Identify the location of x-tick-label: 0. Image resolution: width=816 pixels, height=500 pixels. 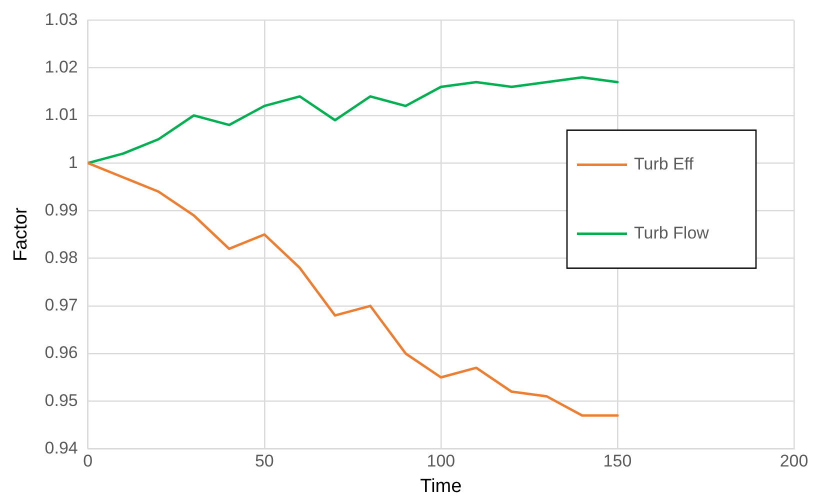
(88, 461).